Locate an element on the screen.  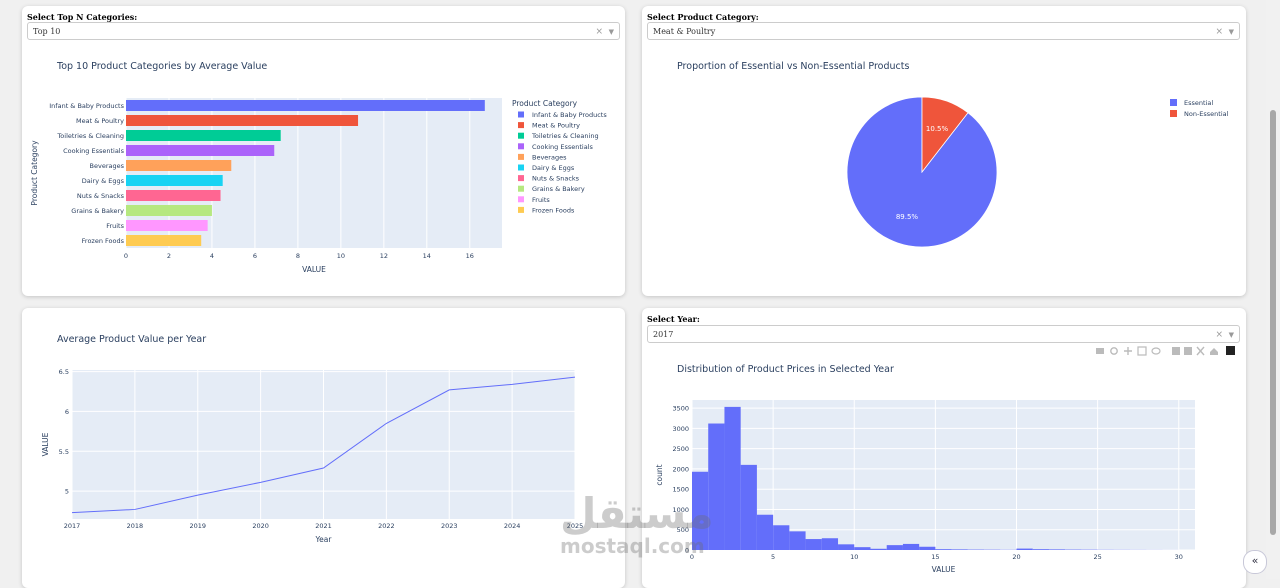
y-tick-label: Dairy & Eggs is located at coordinates (103, 181).